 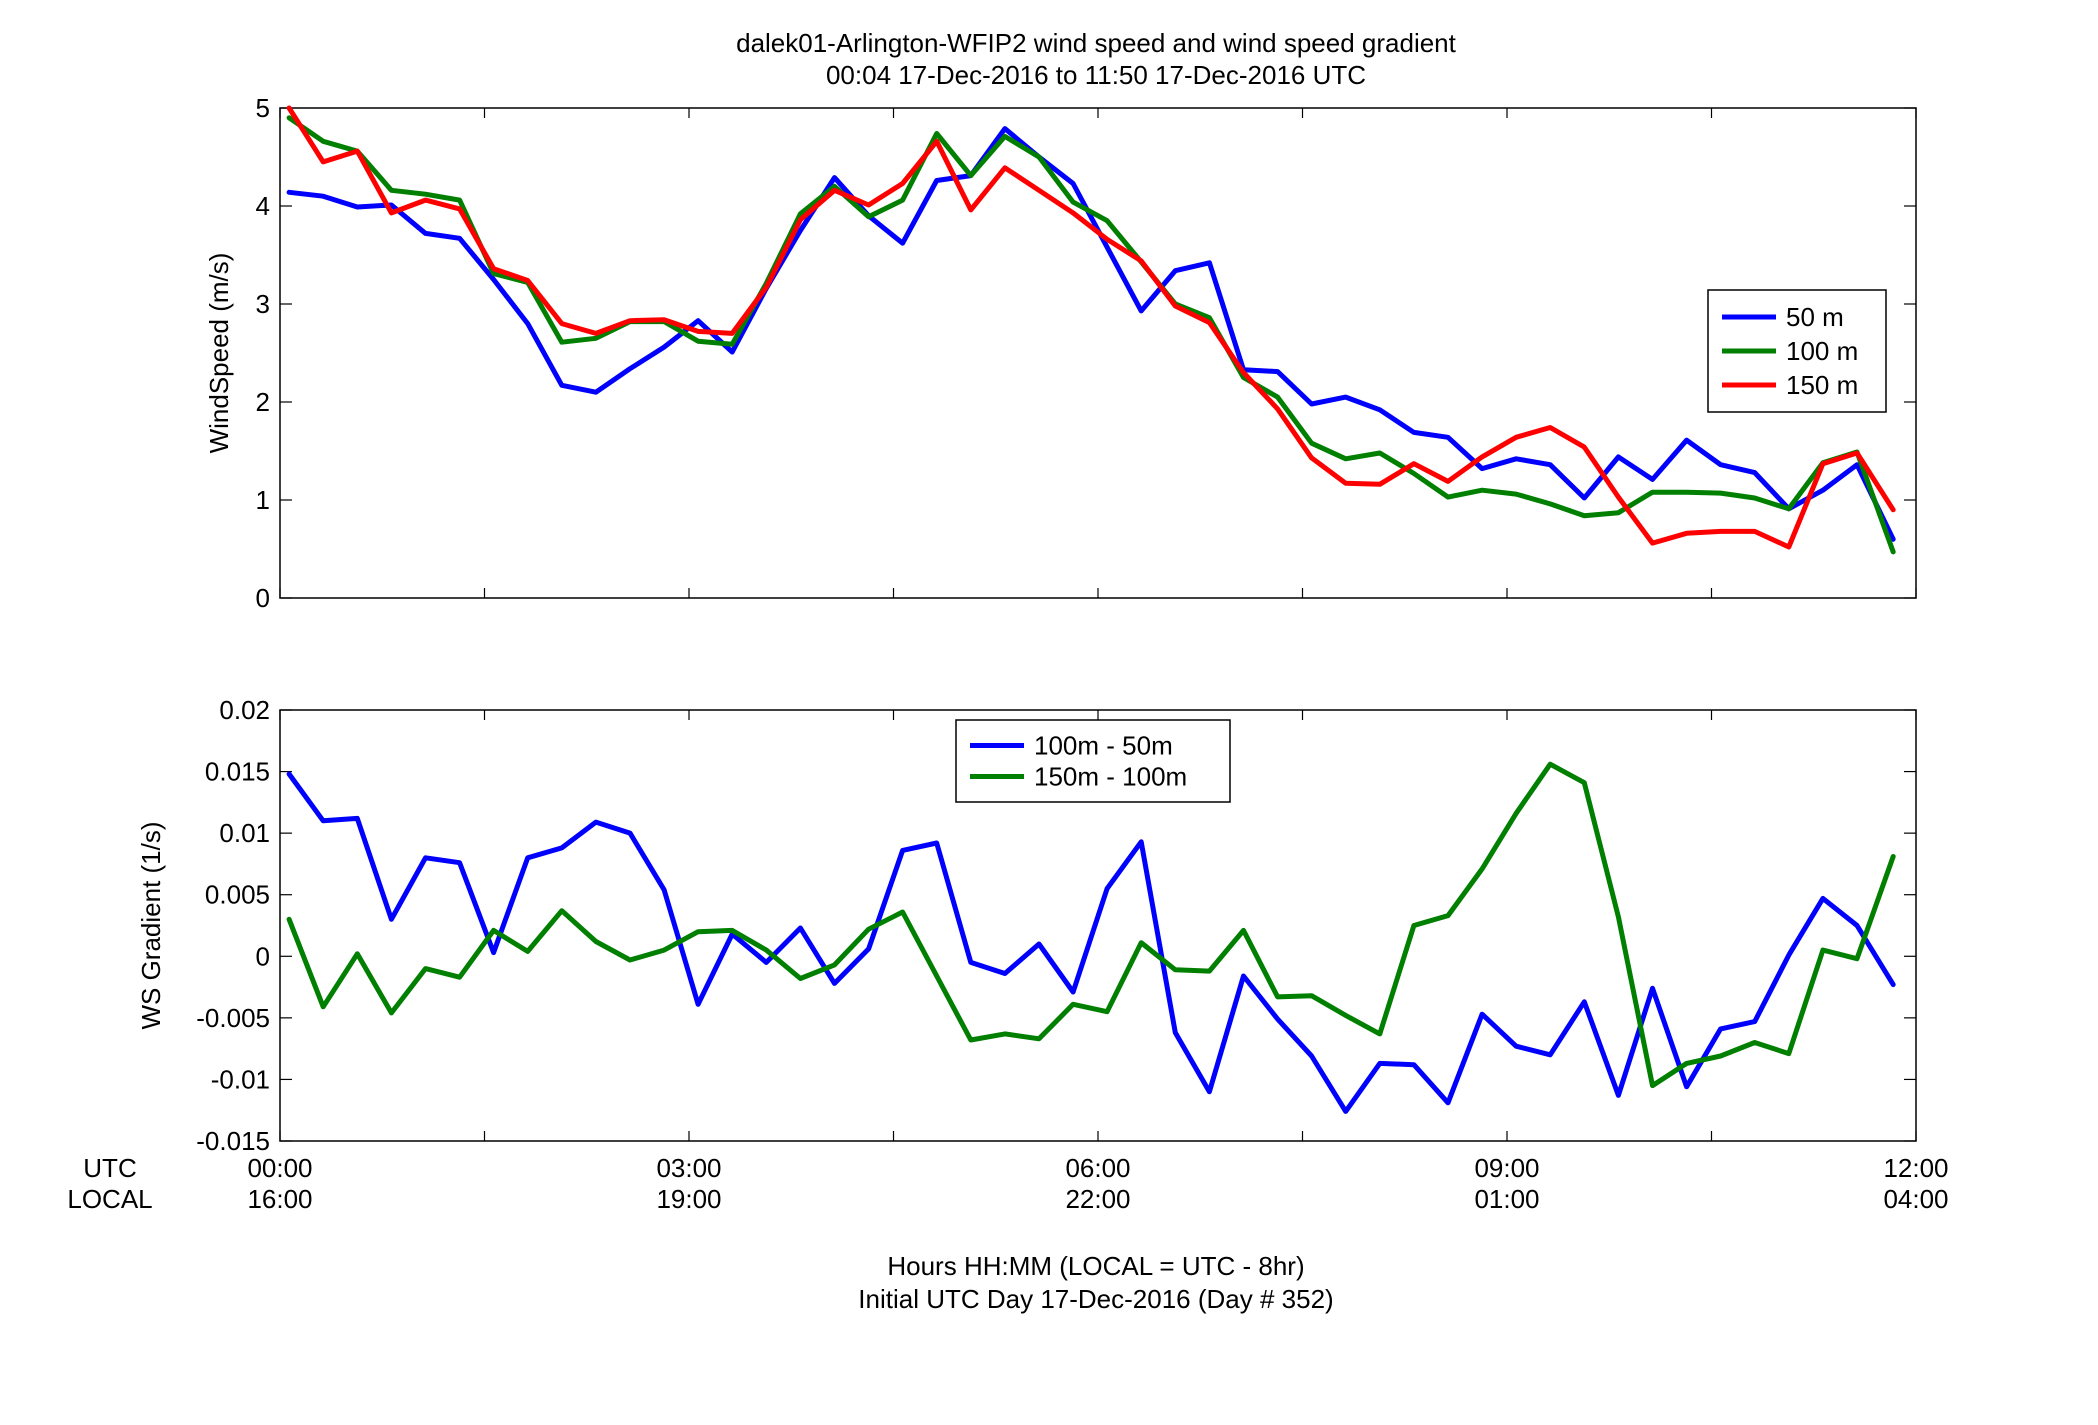 What do you see at coordinates (233, 1018) in the screenshot?
I see `y-tick-label: -0.005` at bounding box center [233, 1018].